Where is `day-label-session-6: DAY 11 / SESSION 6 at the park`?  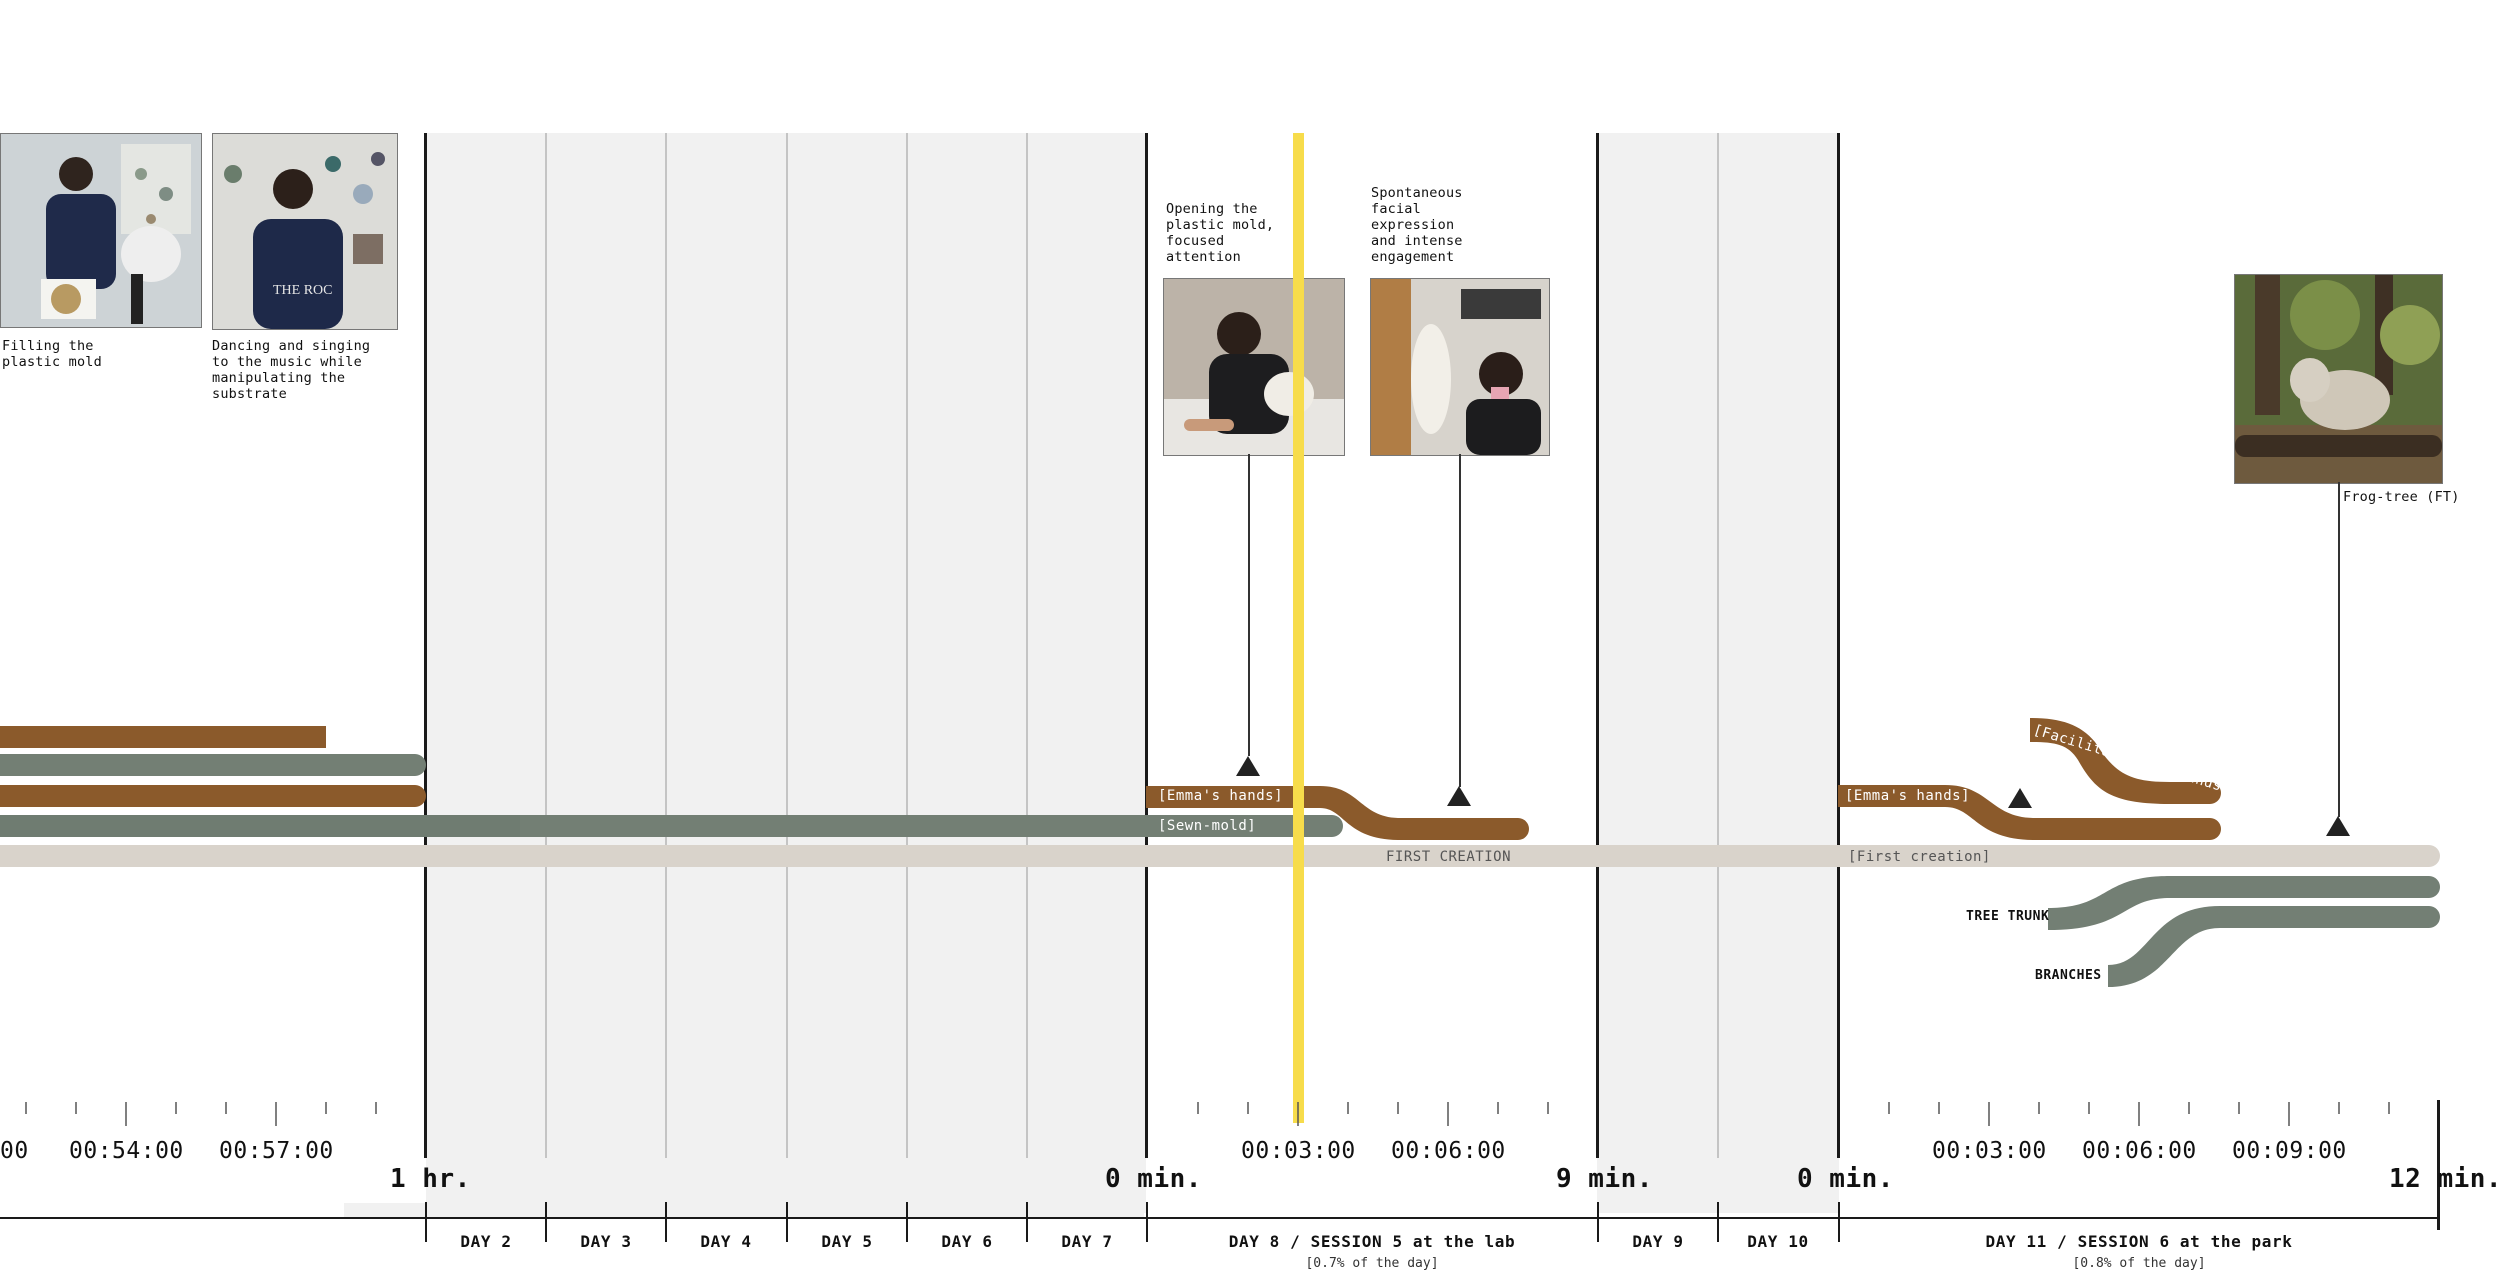
day-label-session-6: DAY 11 / SESSION 6 at the park is located at coordinates (2139, 1241).